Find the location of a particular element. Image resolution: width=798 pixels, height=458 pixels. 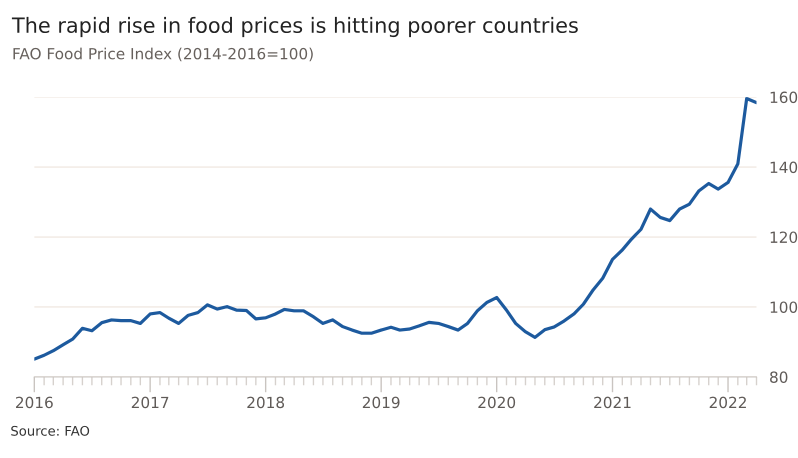

x-tick-label: 2022 is located at coordinates (728, 402).